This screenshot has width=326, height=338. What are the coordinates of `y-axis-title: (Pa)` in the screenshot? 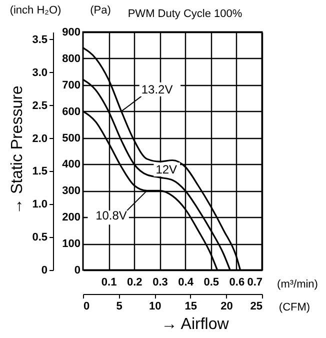 It's located at (100, 10).